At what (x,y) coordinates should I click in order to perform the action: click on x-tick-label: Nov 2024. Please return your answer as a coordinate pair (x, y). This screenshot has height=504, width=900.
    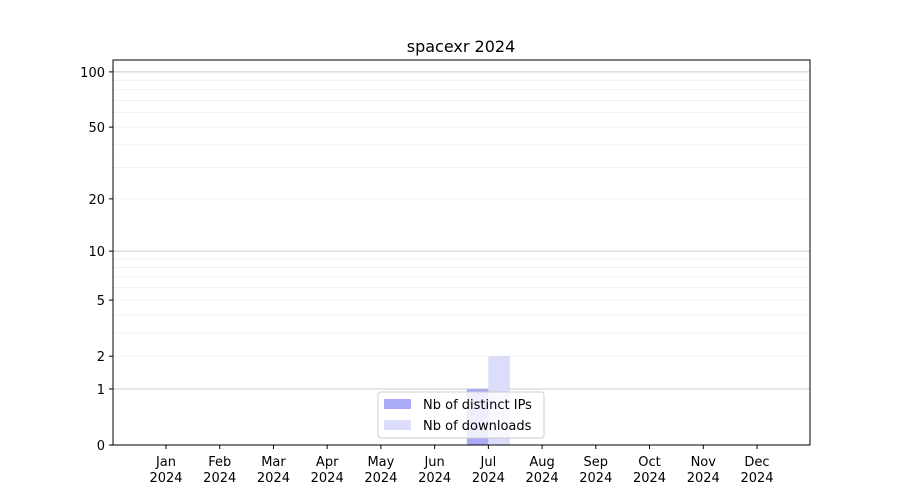
    Looking at the image, I should click on (703, 470).